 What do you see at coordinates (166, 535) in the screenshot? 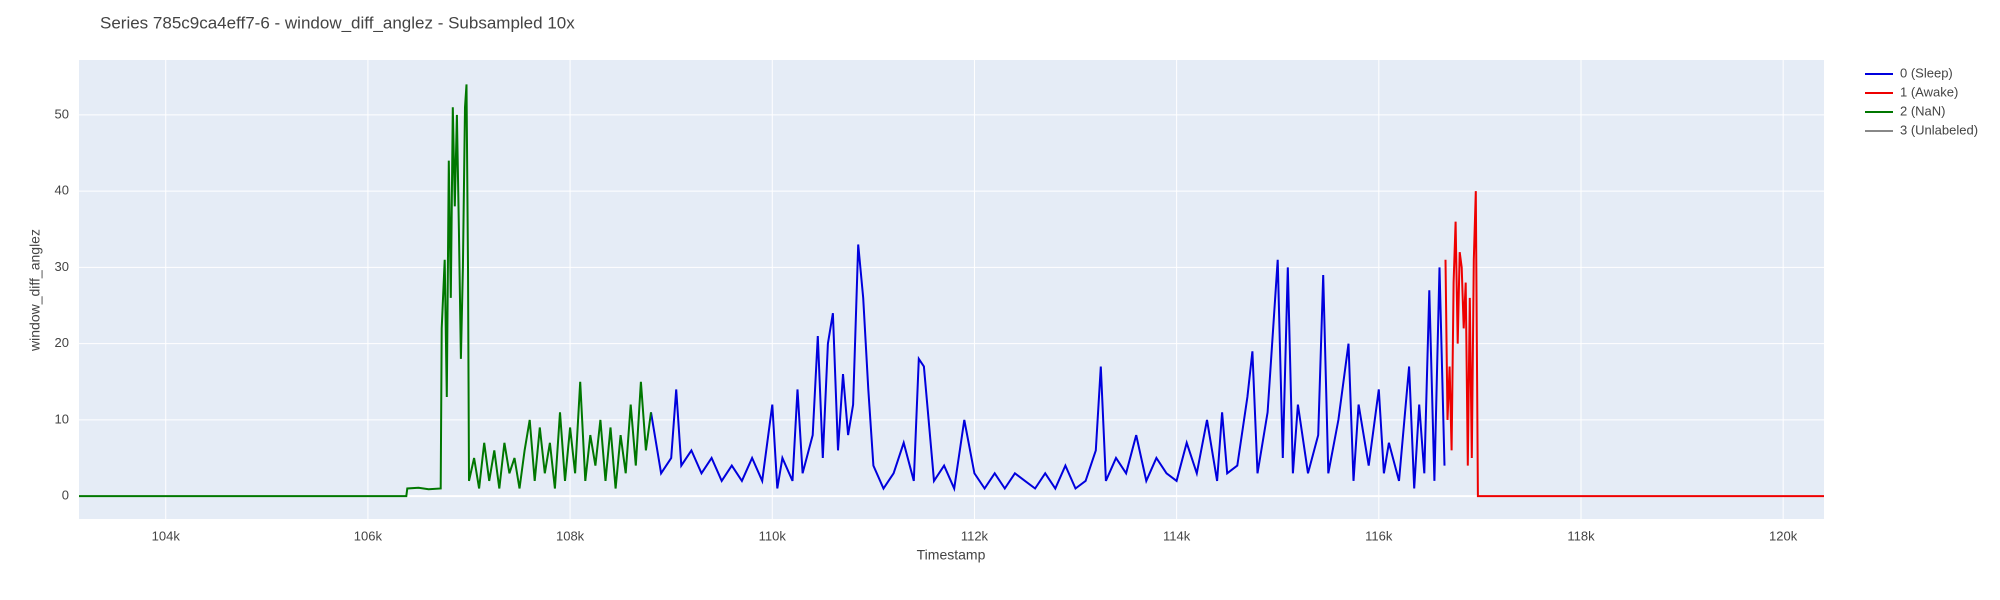
I see `x-tick-label: 104k` at bounding box center [166, 535].